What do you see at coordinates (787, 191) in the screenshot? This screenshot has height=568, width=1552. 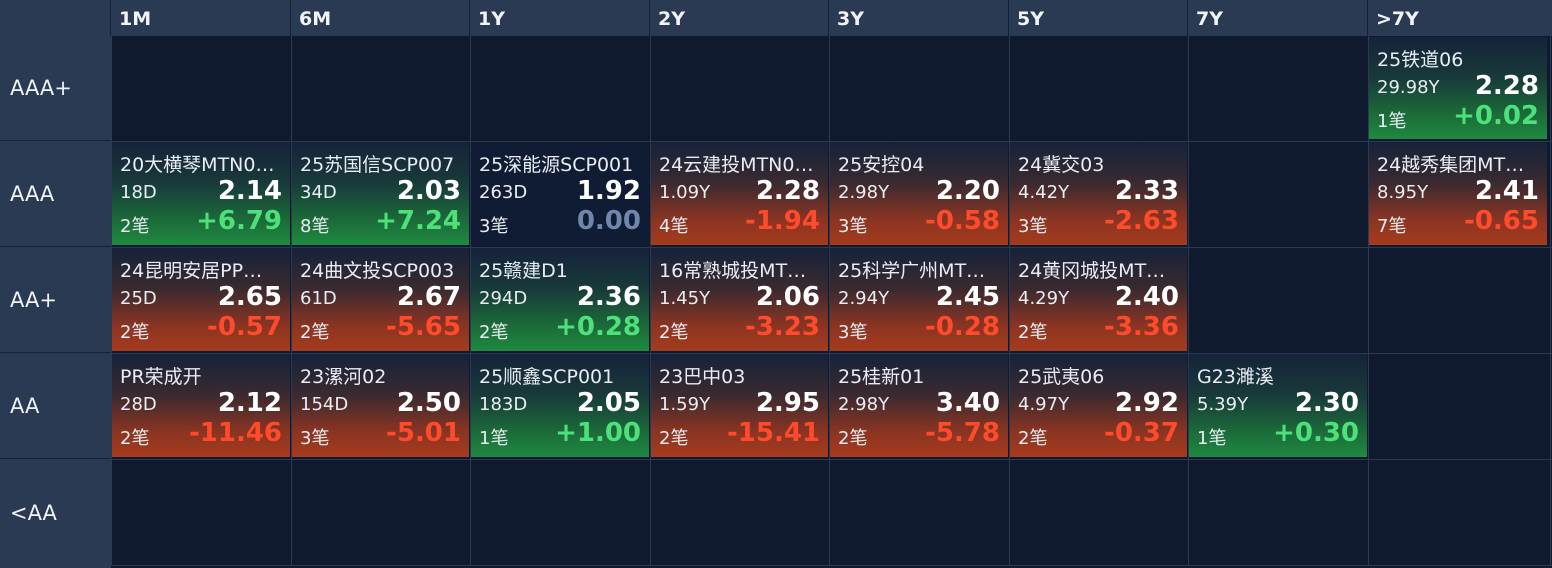 I see `bond-yield: 2.28` at bounding box center [787, 191].